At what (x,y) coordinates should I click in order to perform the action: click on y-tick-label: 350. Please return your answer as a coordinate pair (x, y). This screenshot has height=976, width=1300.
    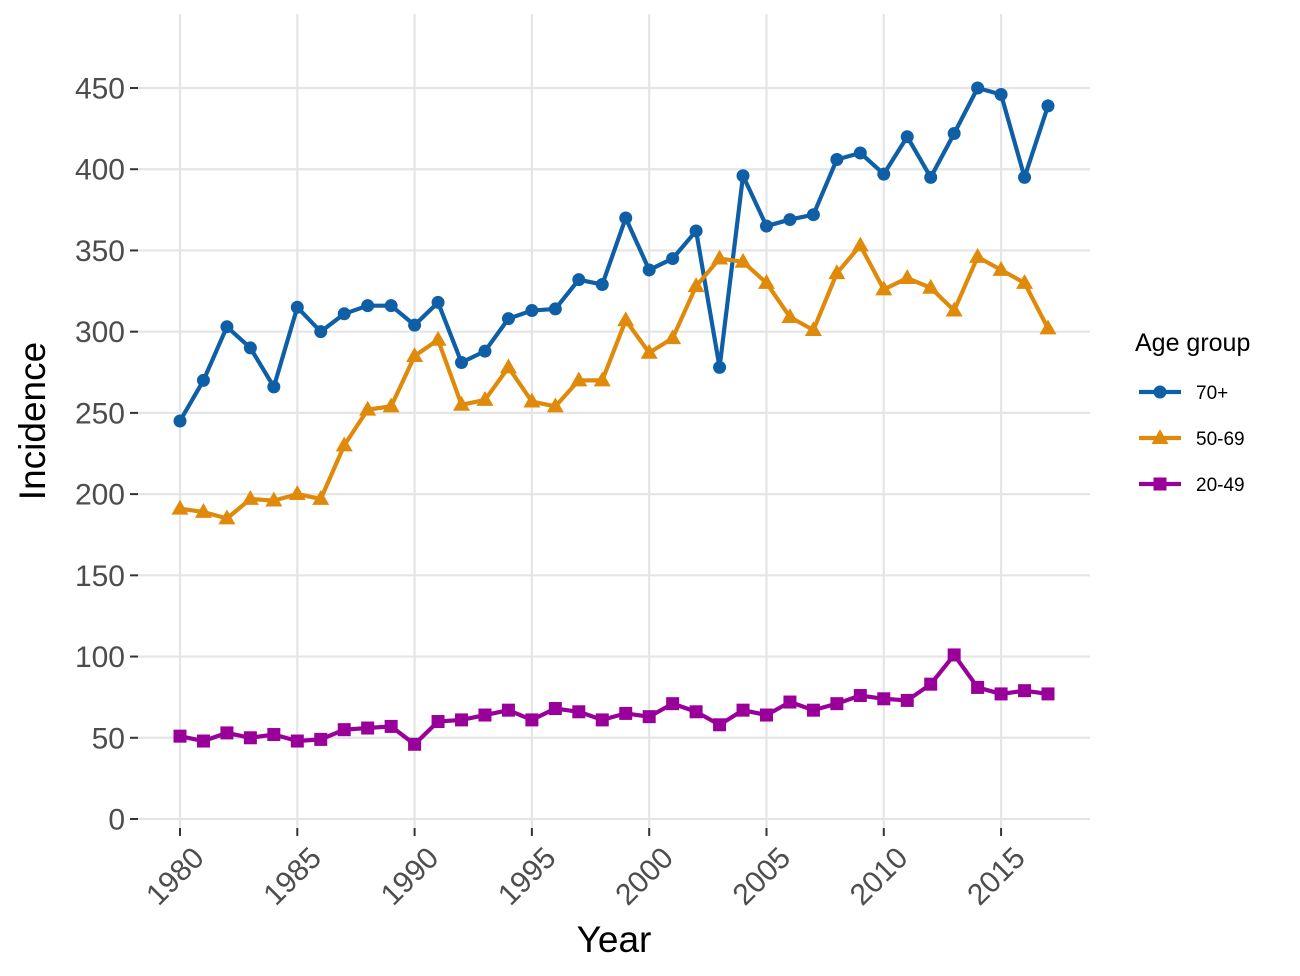
    Looking at the image, I should click on (100, 251).